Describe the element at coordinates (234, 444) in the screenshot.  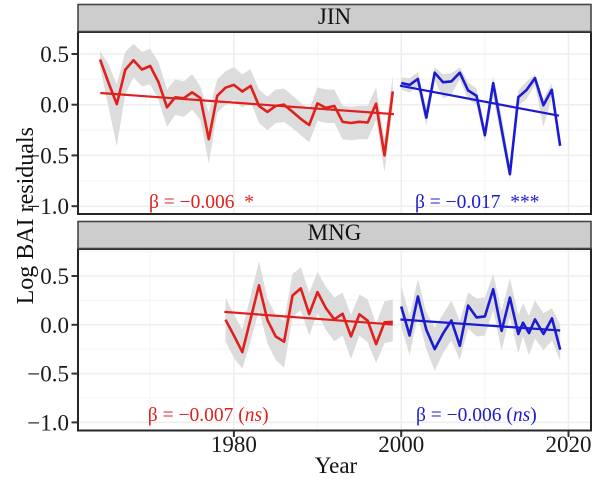
I see `svg-text: 1980` at that location.